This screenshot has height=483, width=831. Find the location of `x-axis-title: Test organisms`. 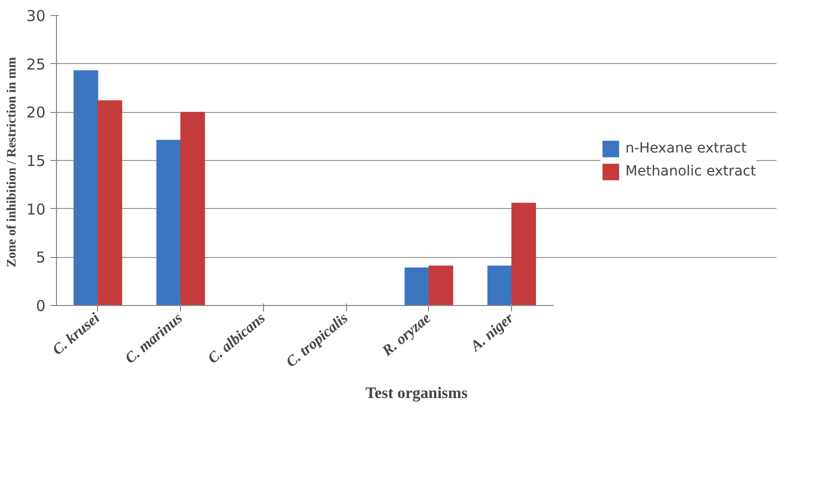

x-axis-title: Test organisms is located at coordinates (416, 393).